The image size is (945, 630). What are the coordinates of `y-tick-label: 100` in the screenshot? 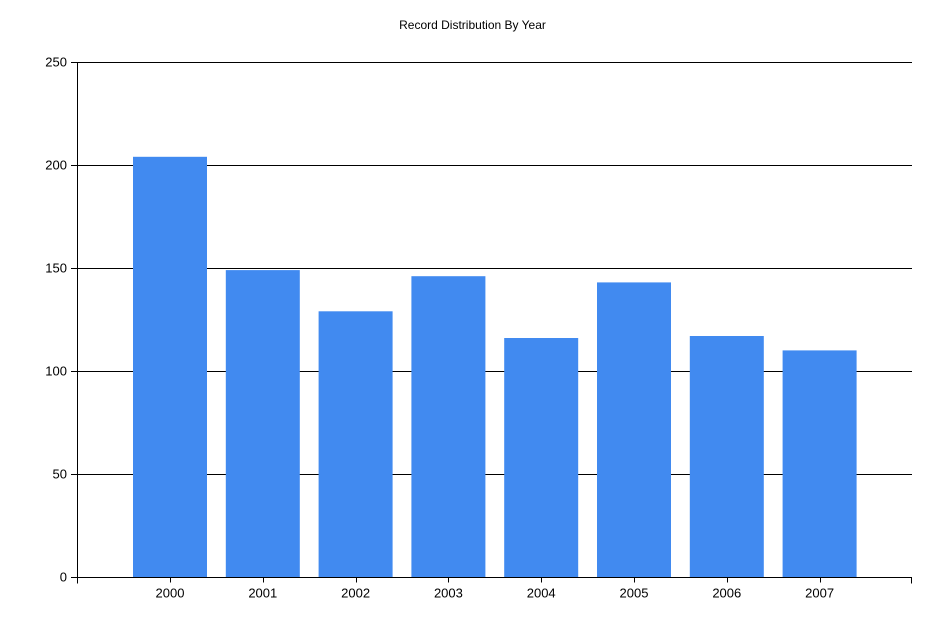 It's located at (56, 371).